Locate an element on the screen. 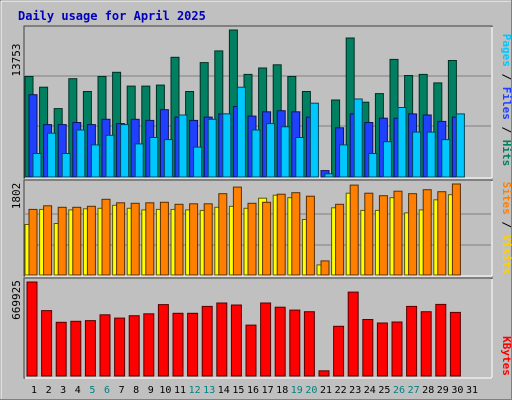  day-label-9: 9 is located at coordinates (151, 390).